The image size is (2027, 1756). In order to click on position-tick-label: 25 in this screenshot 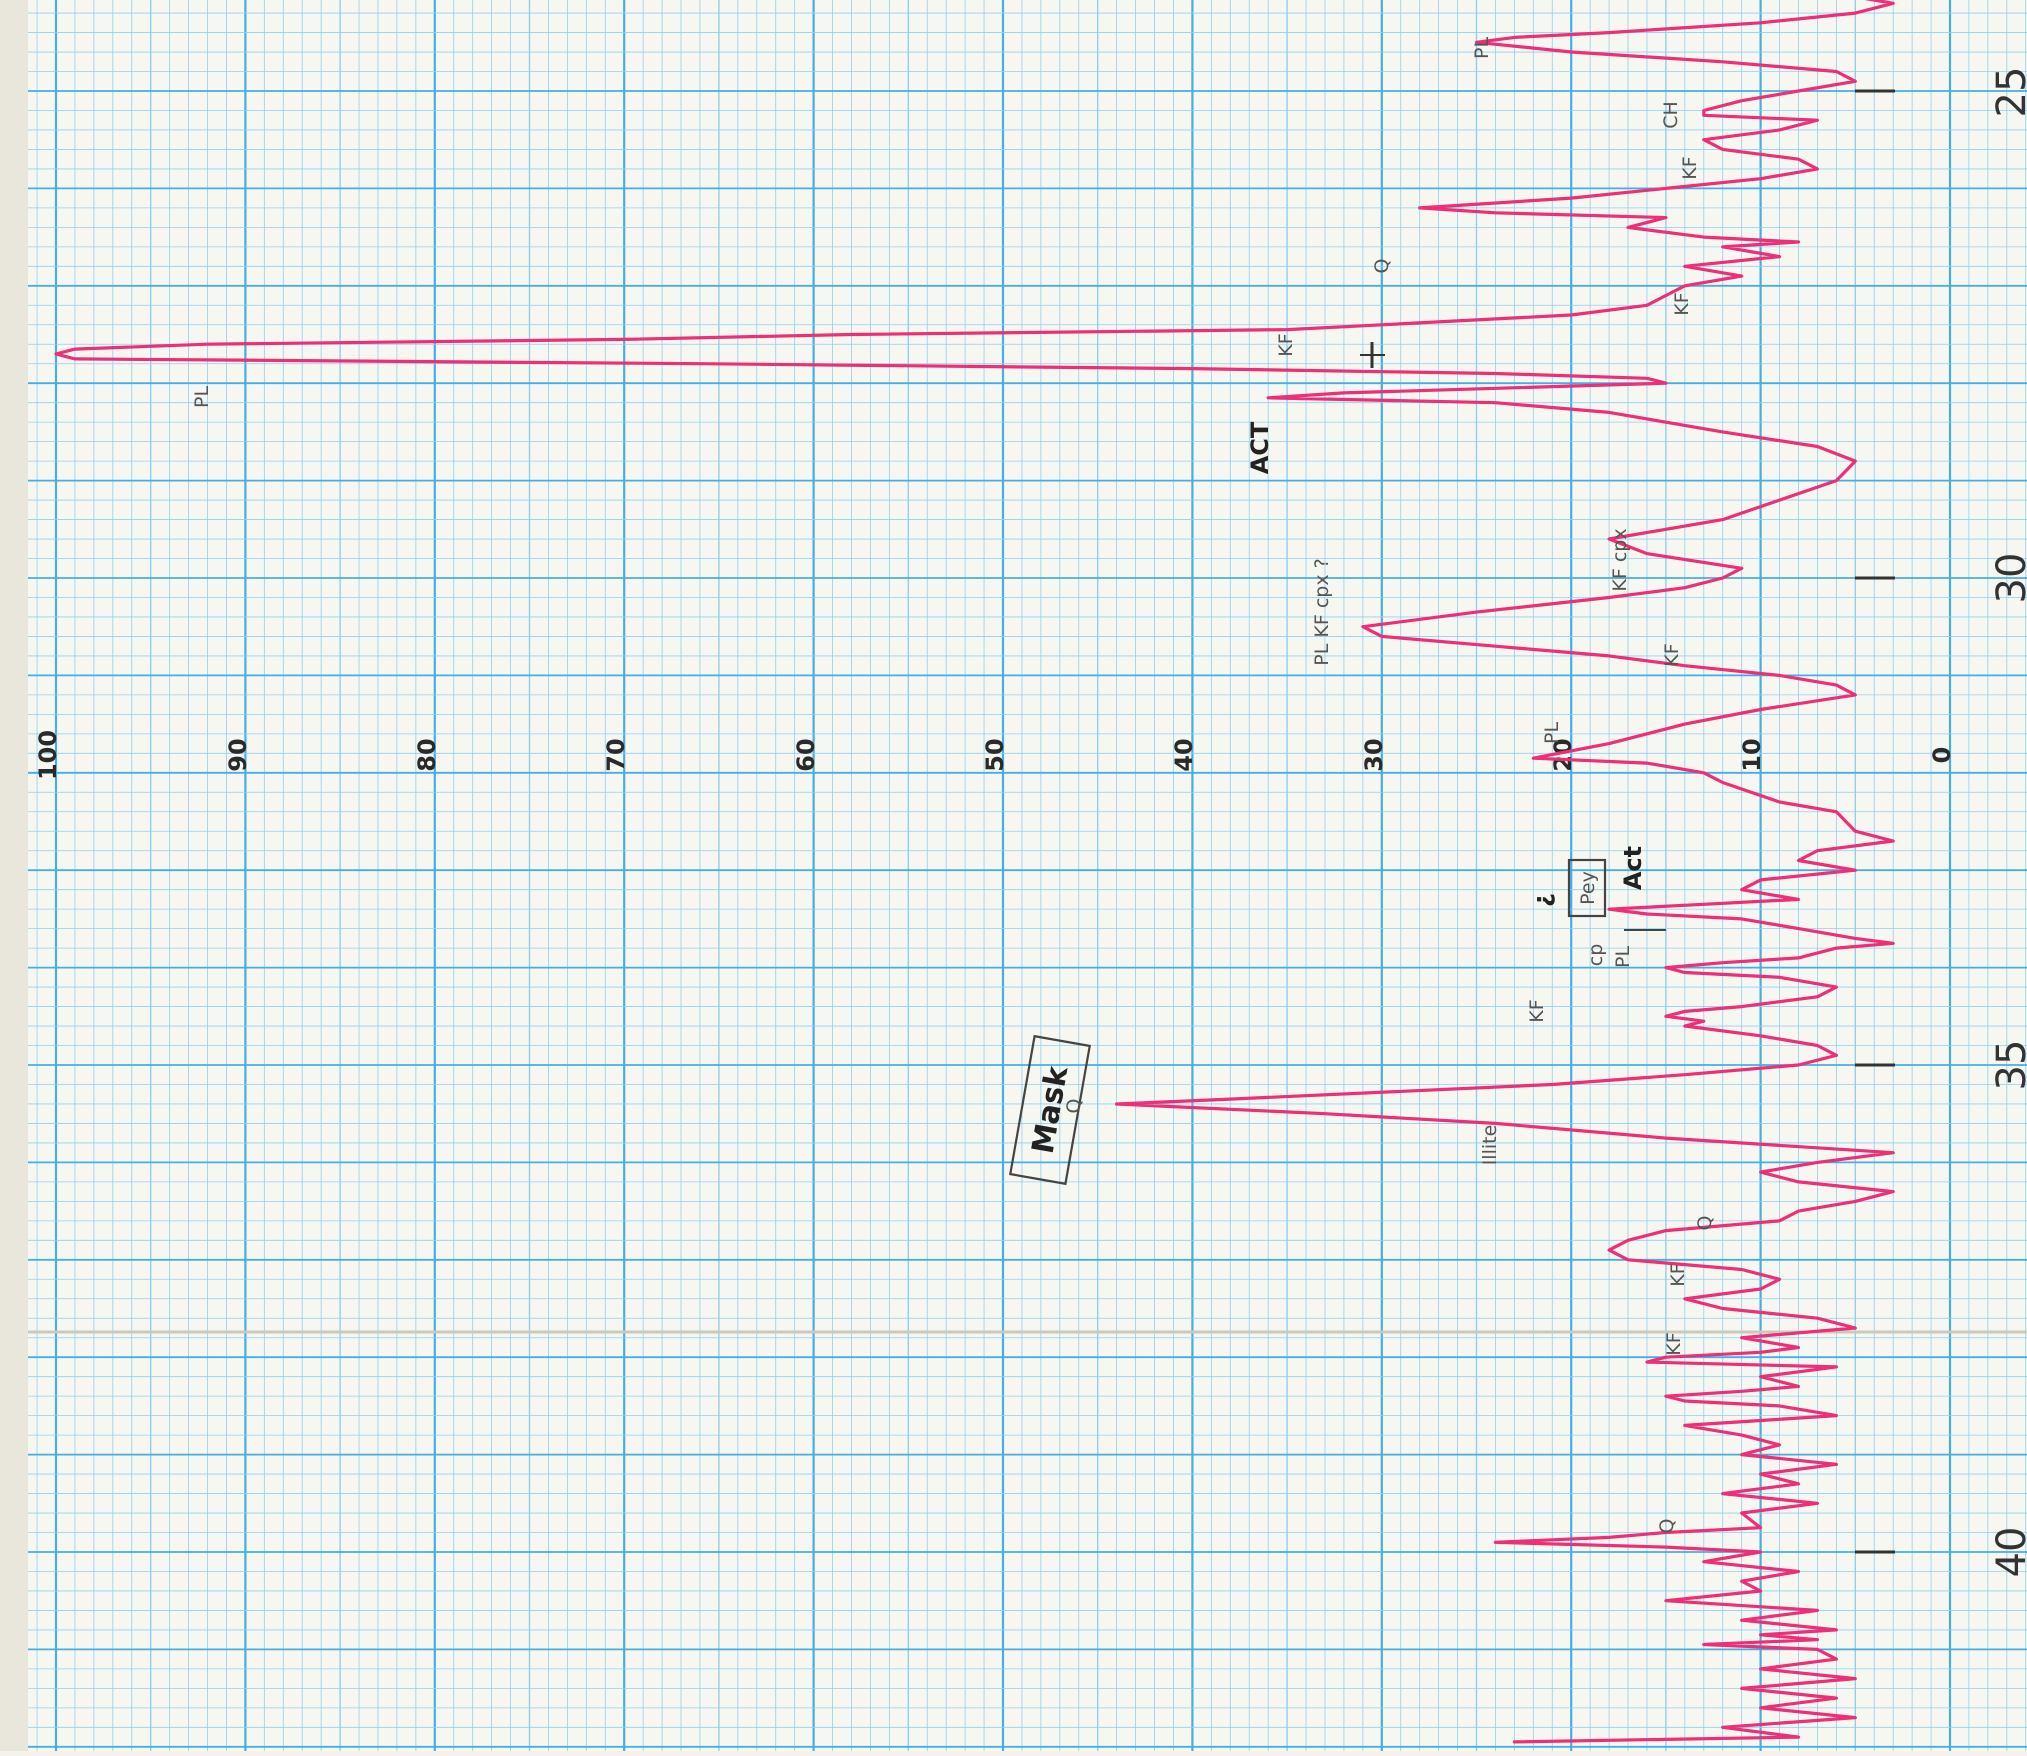, I will do `click(2008, 92)`.